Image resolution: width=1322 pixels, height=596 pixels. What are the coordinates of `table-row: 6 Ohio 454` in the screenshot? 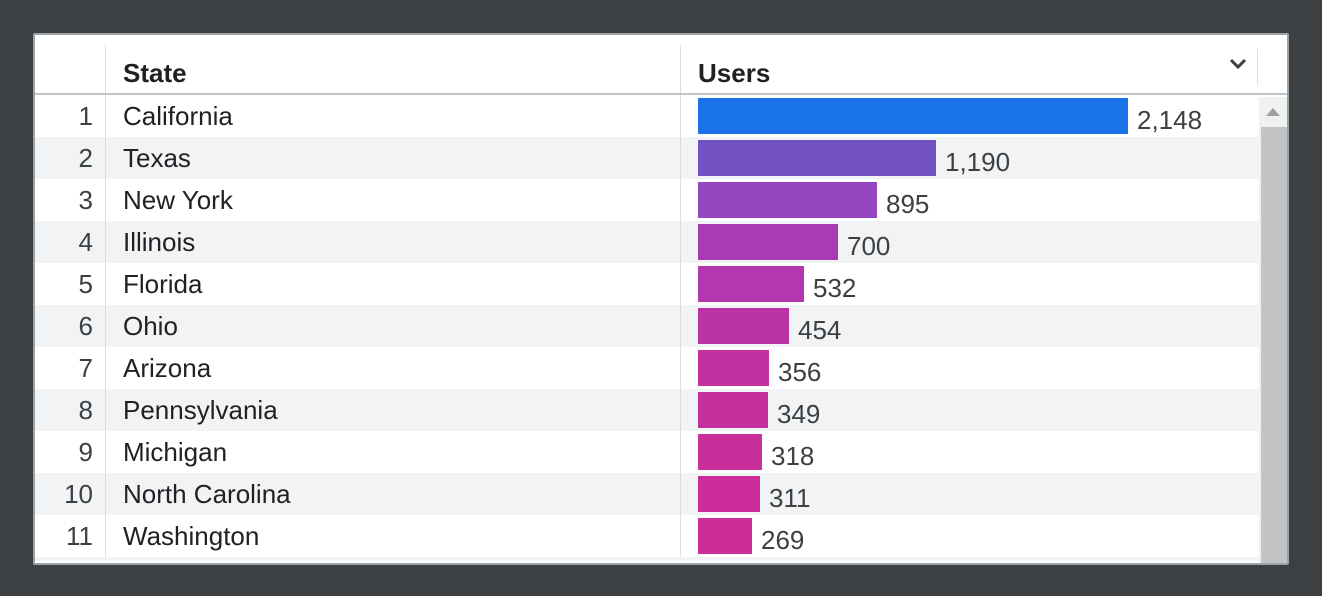 It's located at (661, 326).